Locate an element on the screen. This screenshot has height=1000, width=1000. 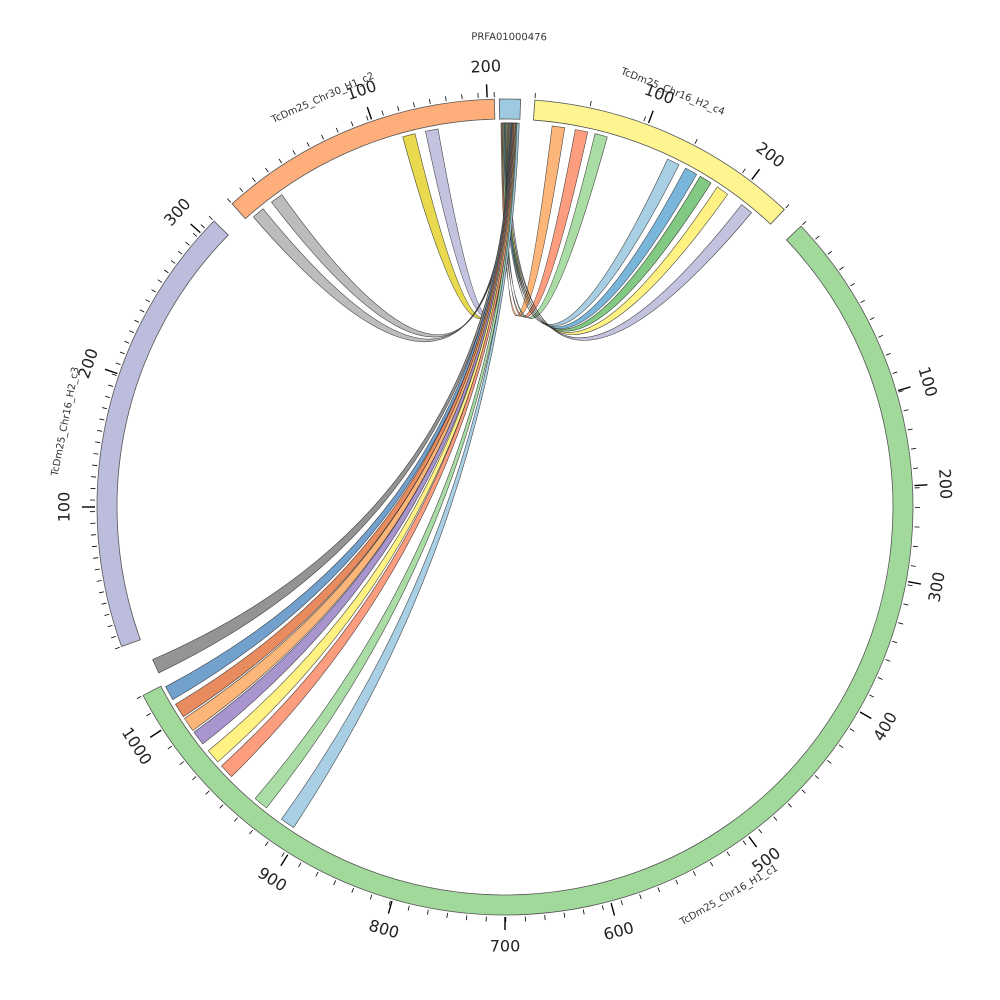
segment-label-prfa: PRFA01000476 is located at coordinates (509, 38).